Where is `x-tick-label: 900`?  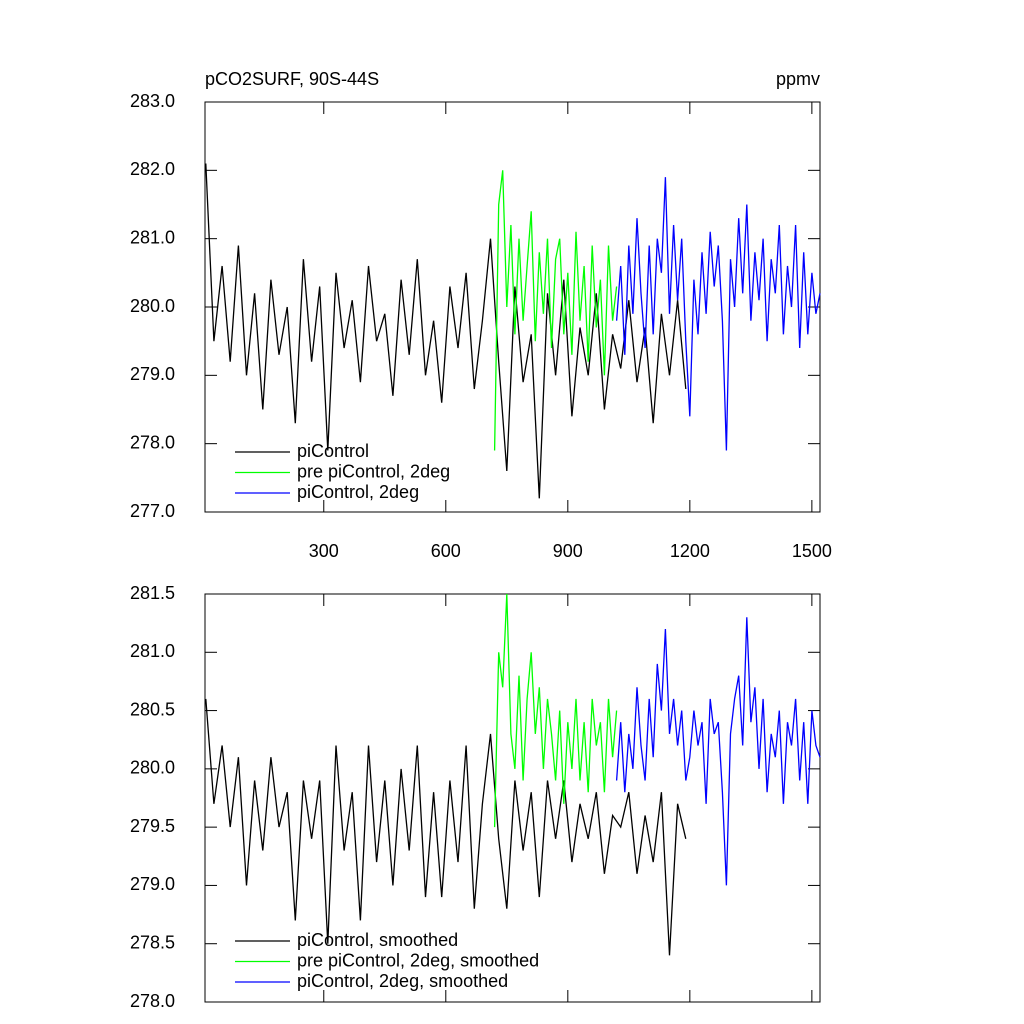 x-tick-label: 900 is located at coordinates (568, 551).